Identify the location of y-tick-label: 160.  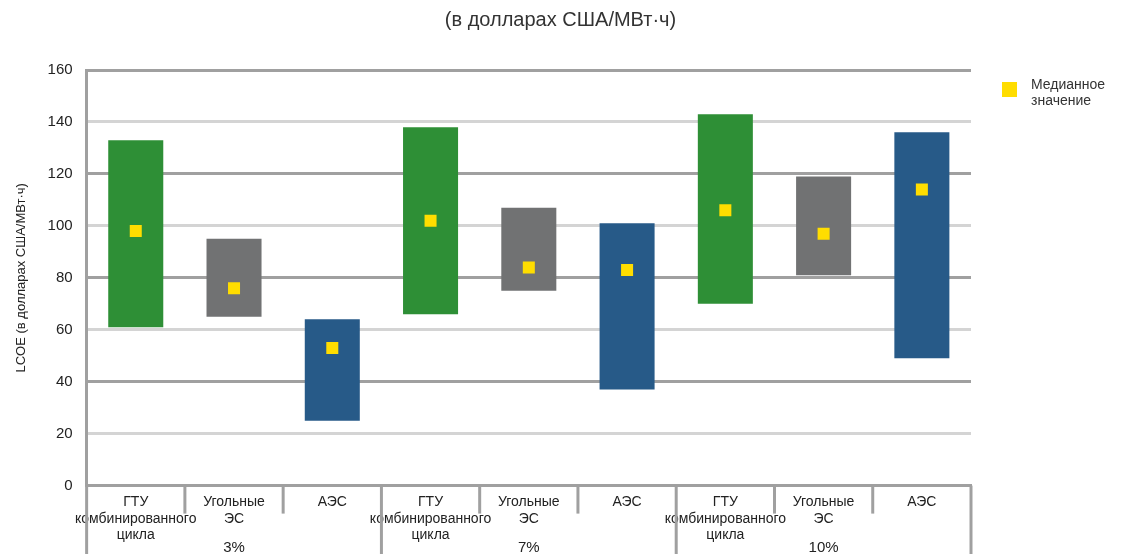
(60, 69).